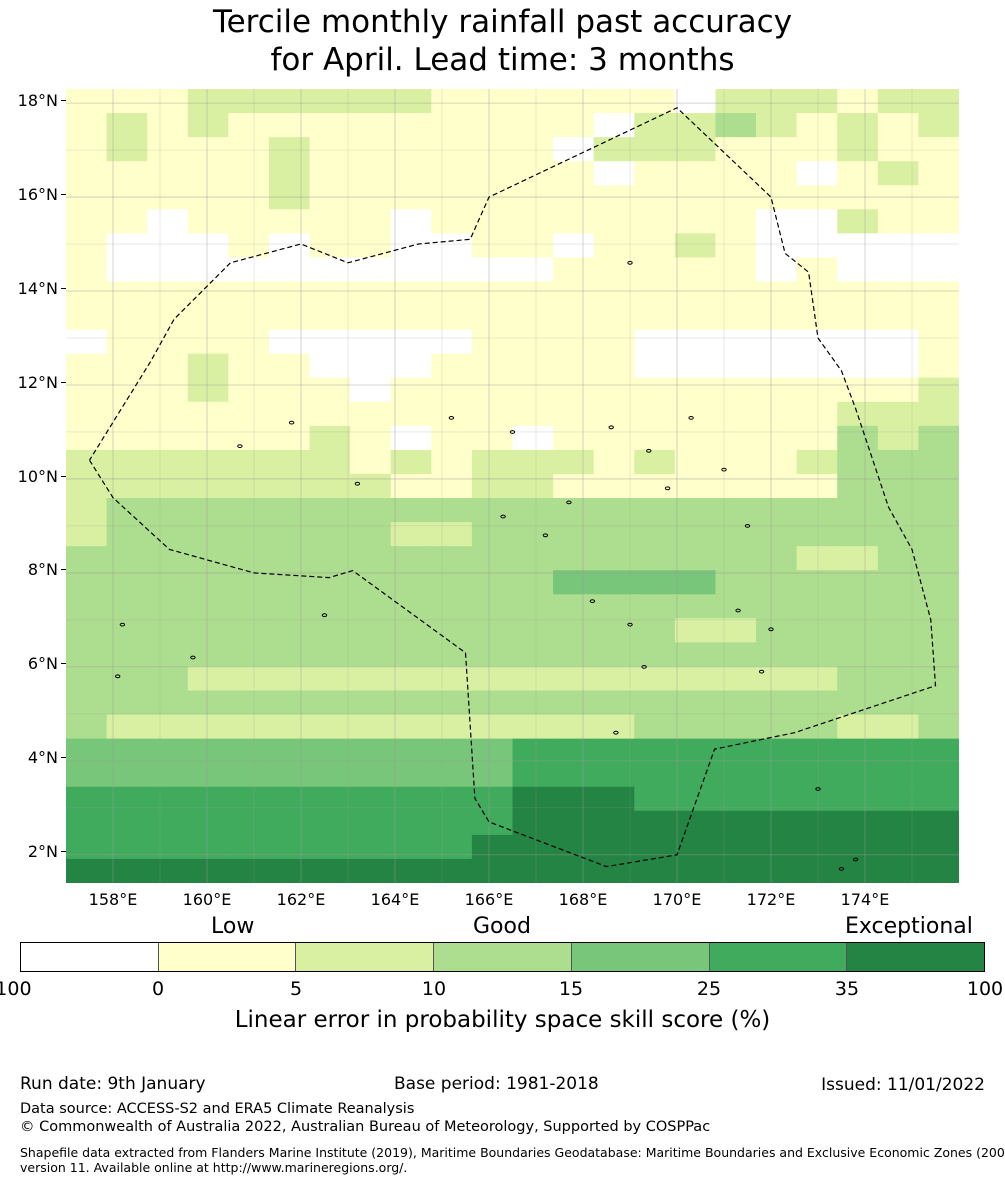 This screenshot has height=1185, width=1005. I want to click on base-period: Base period: 1981-2018, so click(496, 1084).